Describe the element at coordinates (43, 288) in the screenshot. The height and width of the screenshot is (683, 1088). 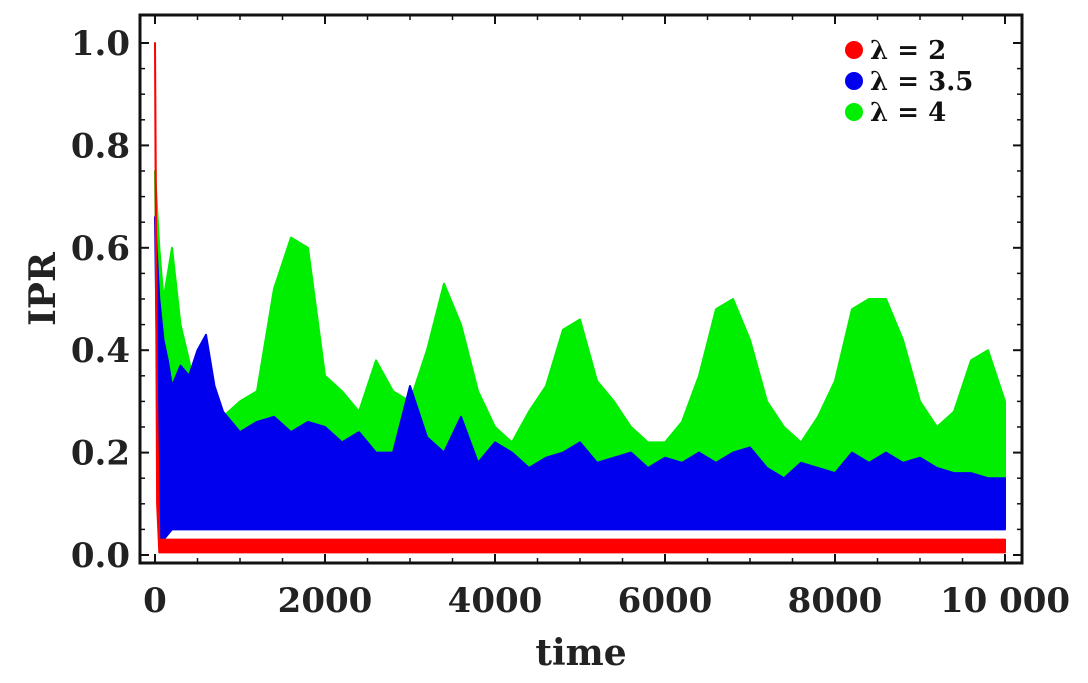
I see `y-axis-title: IPR` at that location.